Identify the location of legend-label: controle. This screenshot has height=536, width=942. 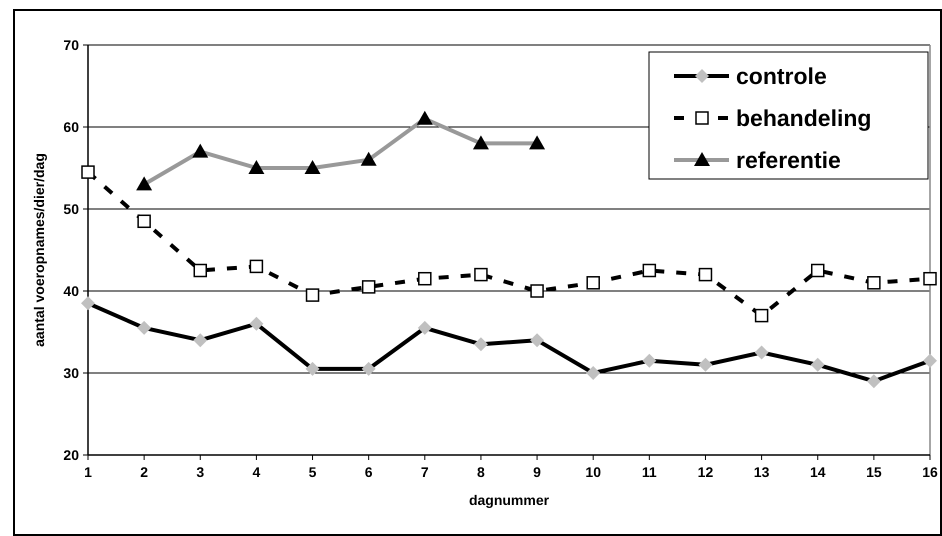
(781, 76).